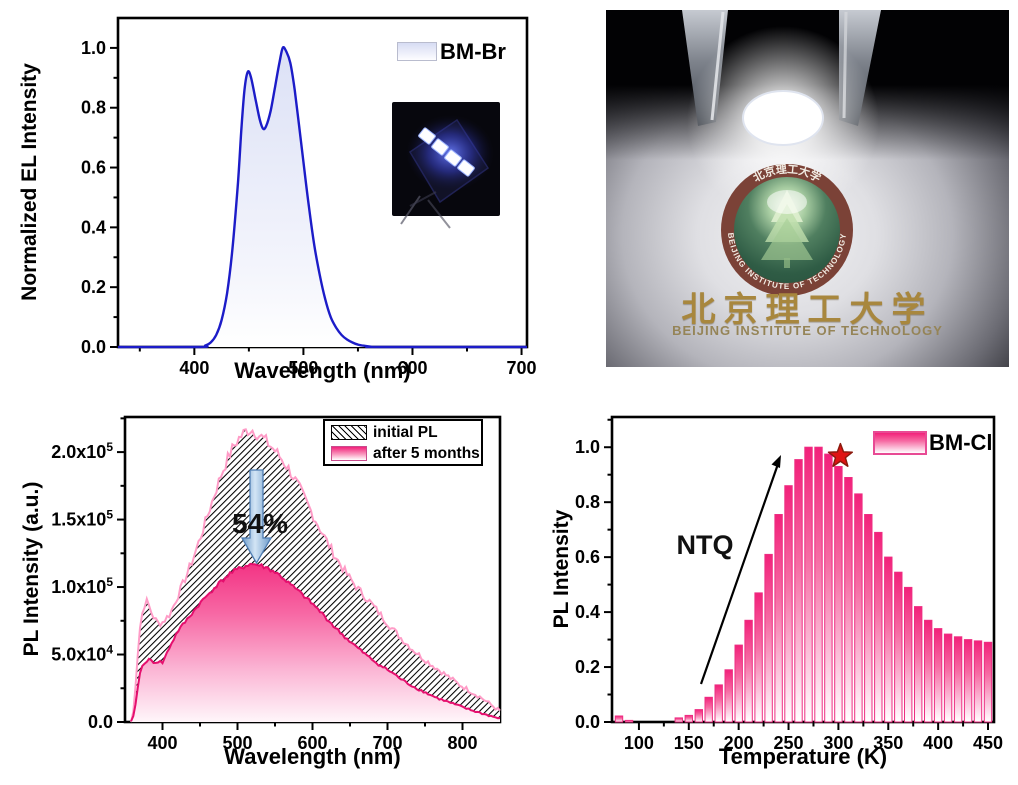 This screenshot has width=1018, height=785. What do you see at coordinates (948, 678) in the screenshot?
I see `bar-410K` at bounding box center [948, 678].